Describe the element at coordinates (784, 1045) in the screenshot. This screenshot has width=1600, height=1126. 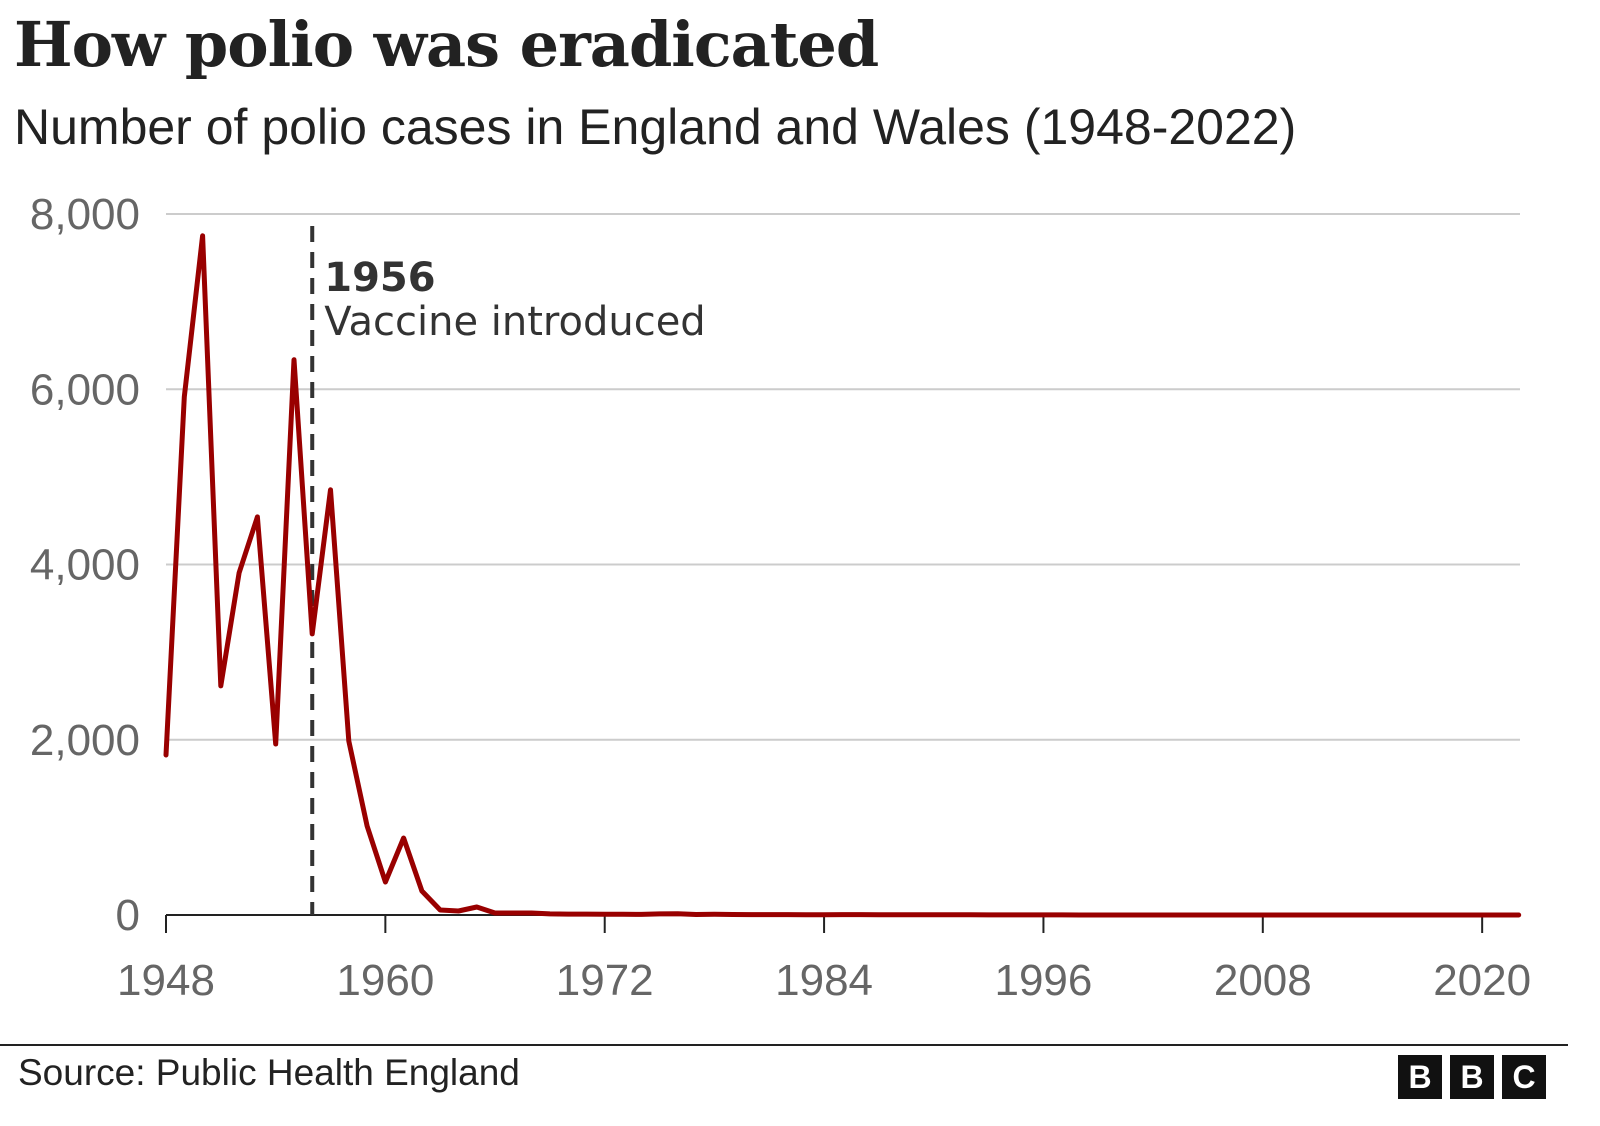
I see `footer-divider` at that location.